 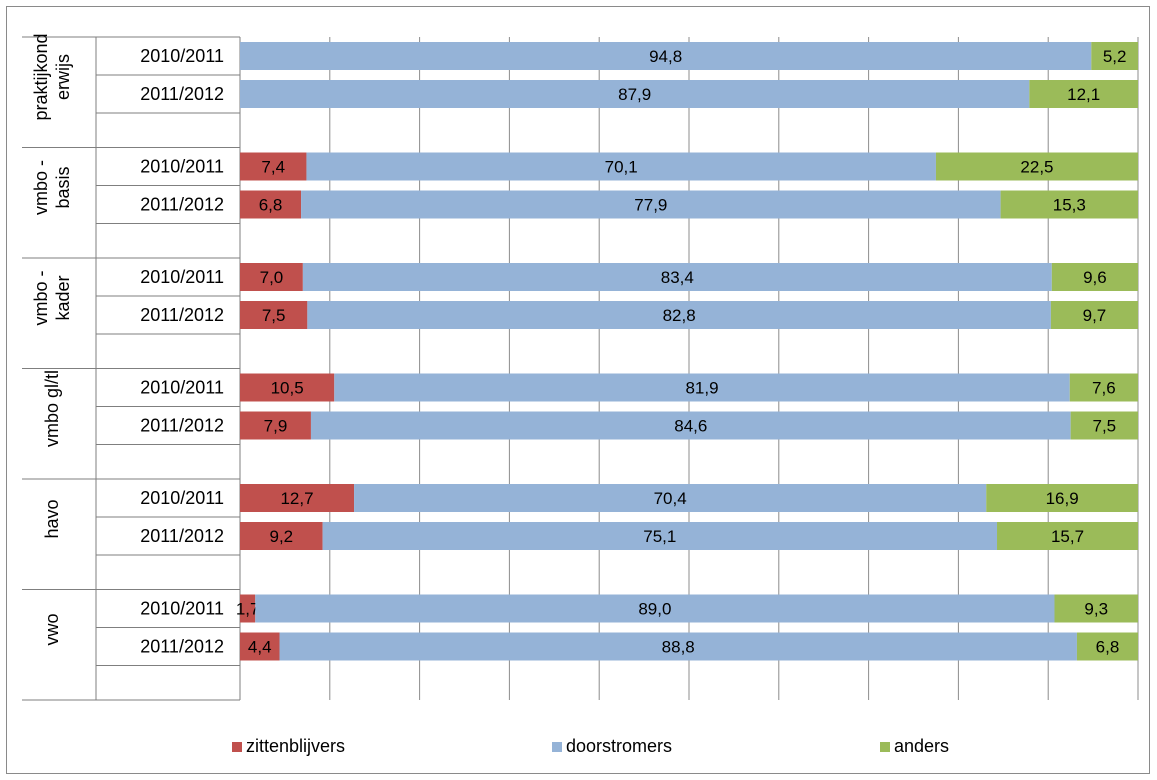 What do you see at coordinates (52, 187) in the screenshot?
I see `group-label: vmbo - basis` at bounding box center [52, 187].